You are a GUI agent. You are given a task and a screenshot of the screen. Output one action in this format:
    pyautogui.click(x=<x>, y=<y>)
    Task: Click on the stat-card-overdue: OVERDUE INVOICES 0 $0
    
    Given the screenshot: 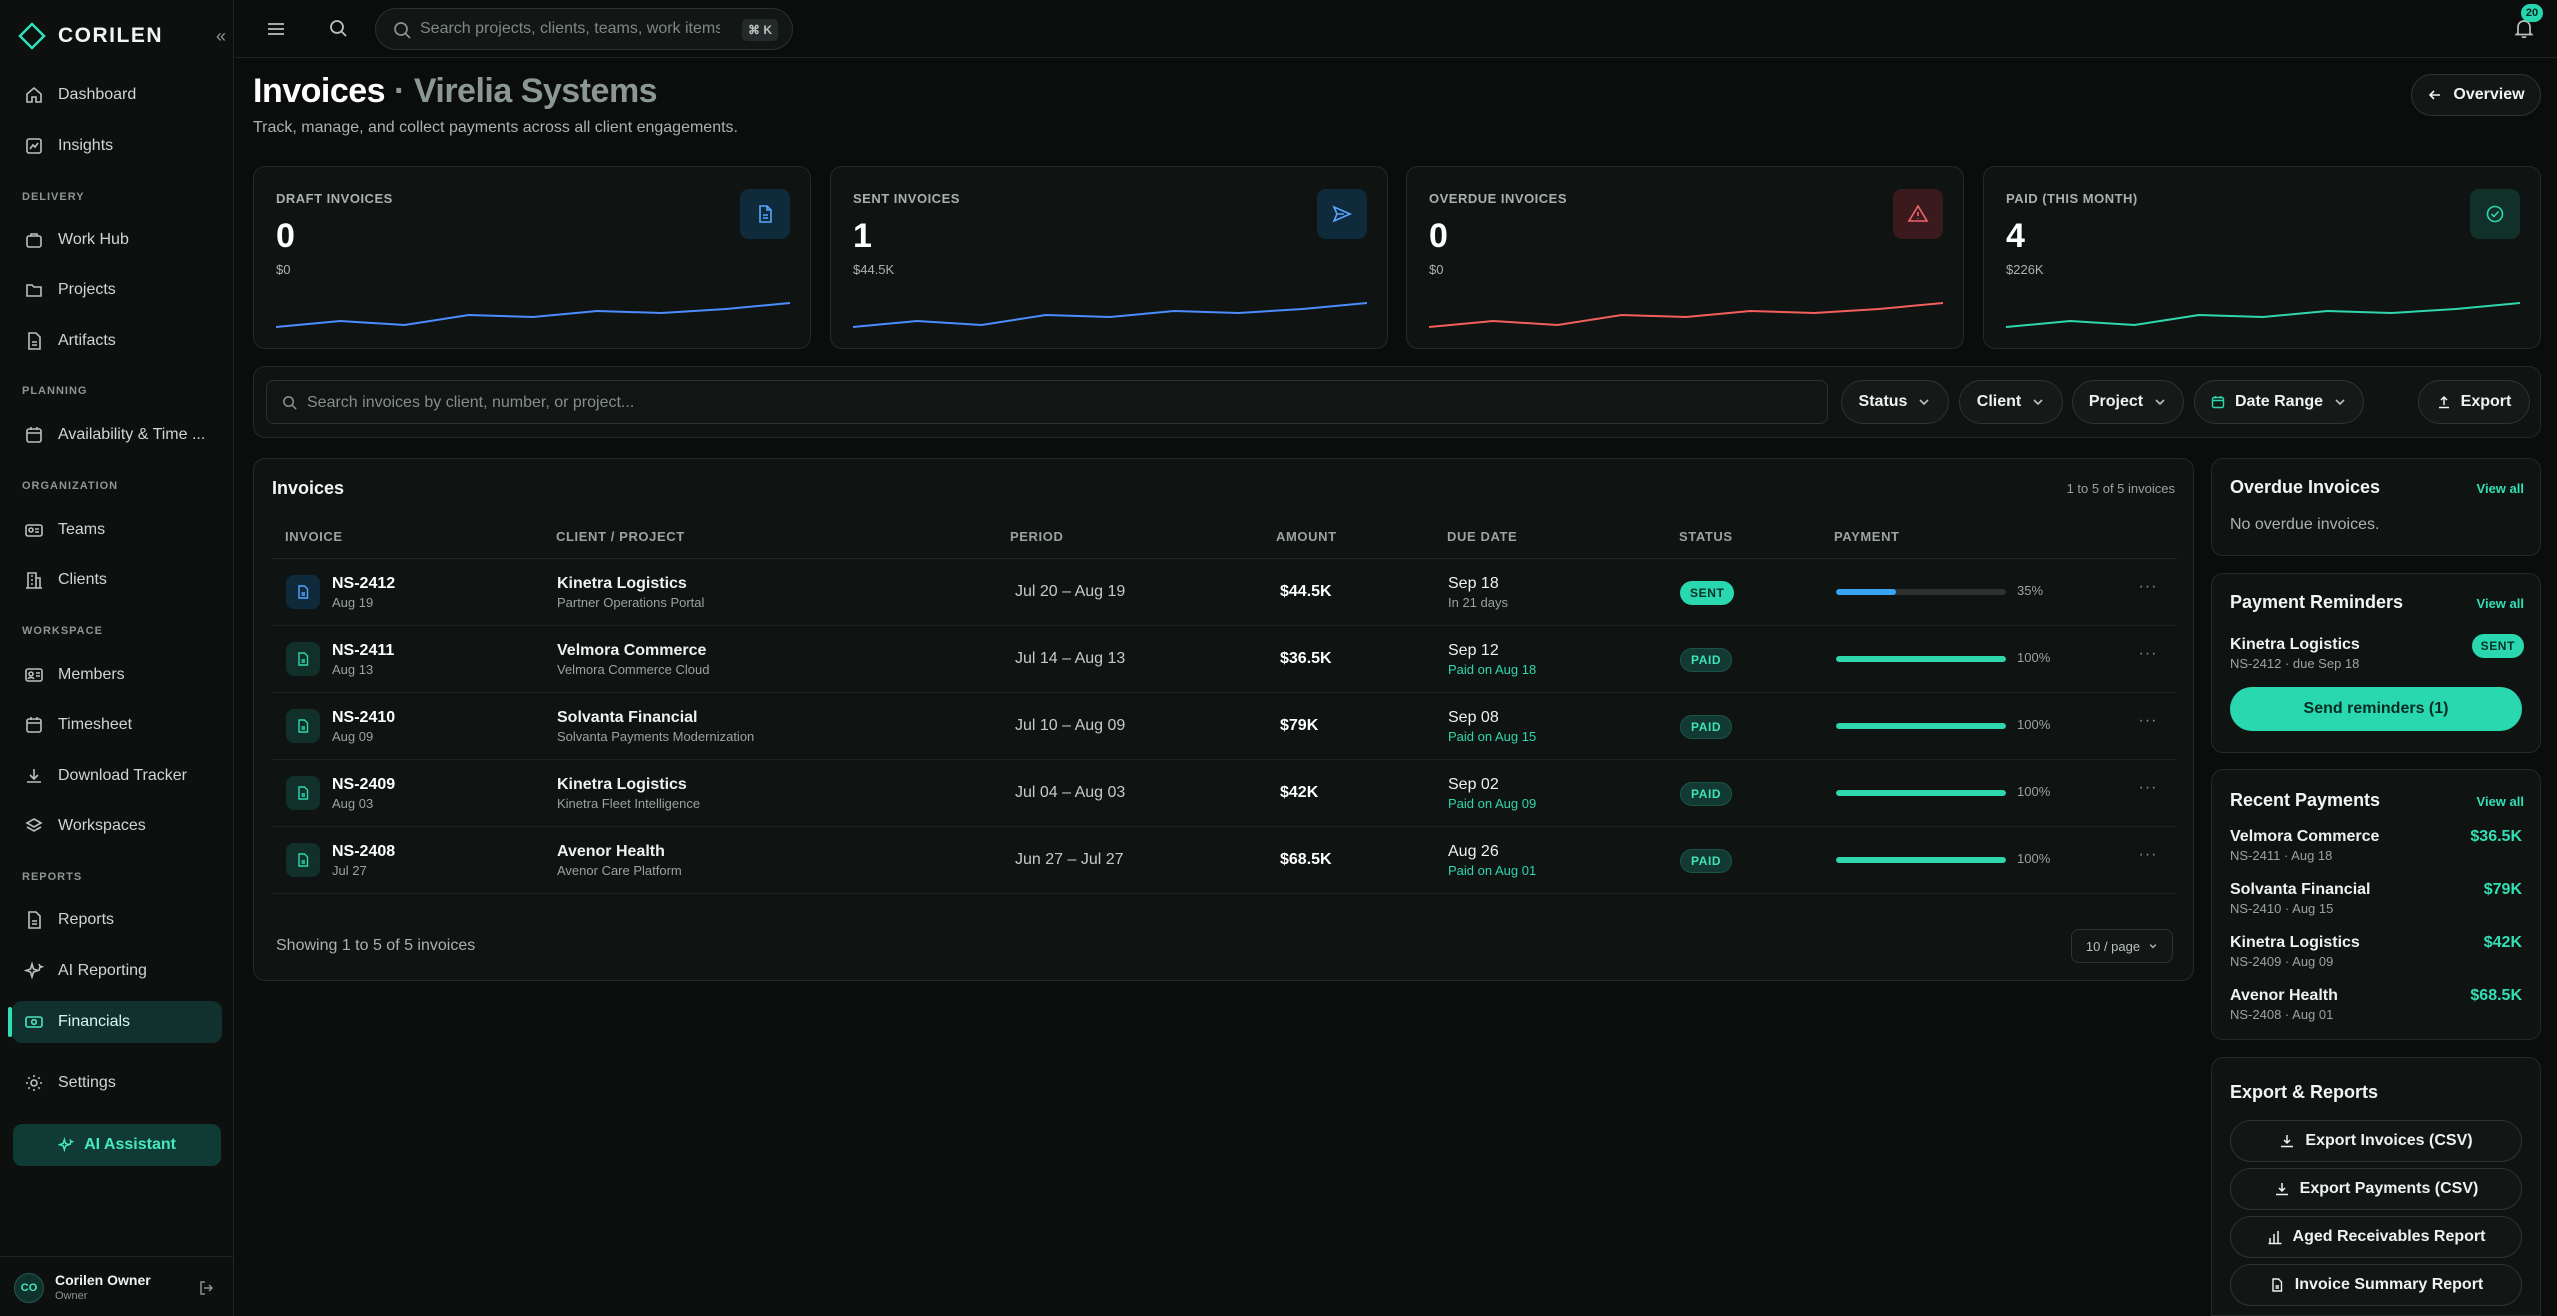 What is the action you would take?
    pyautogui.click(x=1685, y=257)
    